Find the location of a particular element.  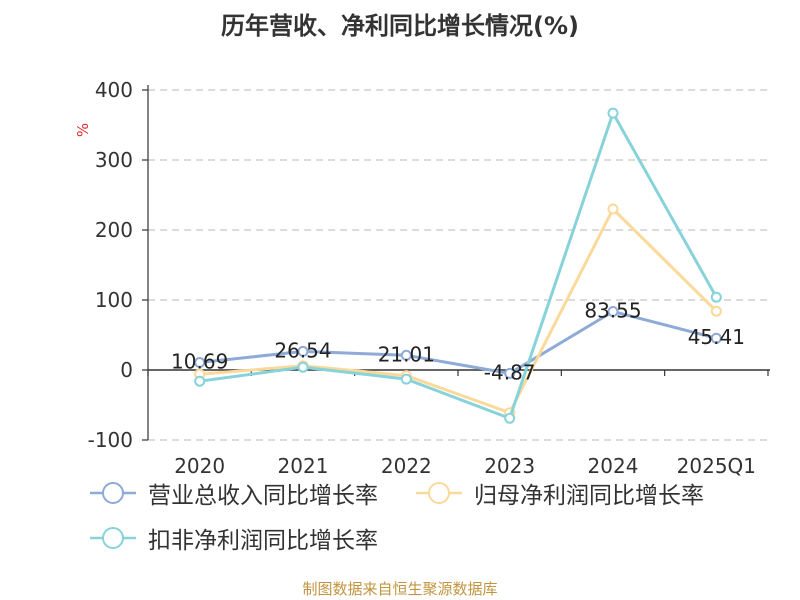

y-tick-label: 300 is located at coordinates (114, 160).